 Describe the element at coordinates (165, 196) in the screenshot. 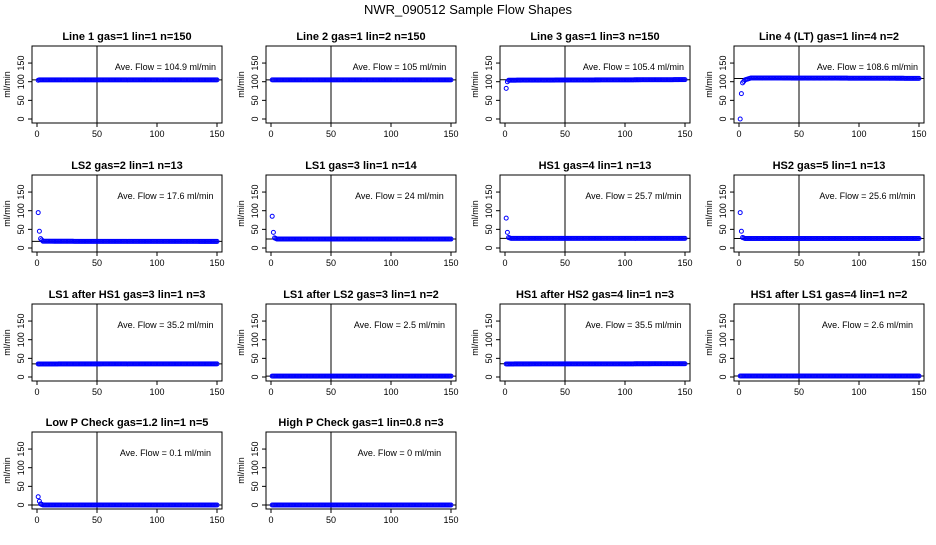

I see `average-flow-annotation: Ave. Flow = 17.6 ml/min` at that location.